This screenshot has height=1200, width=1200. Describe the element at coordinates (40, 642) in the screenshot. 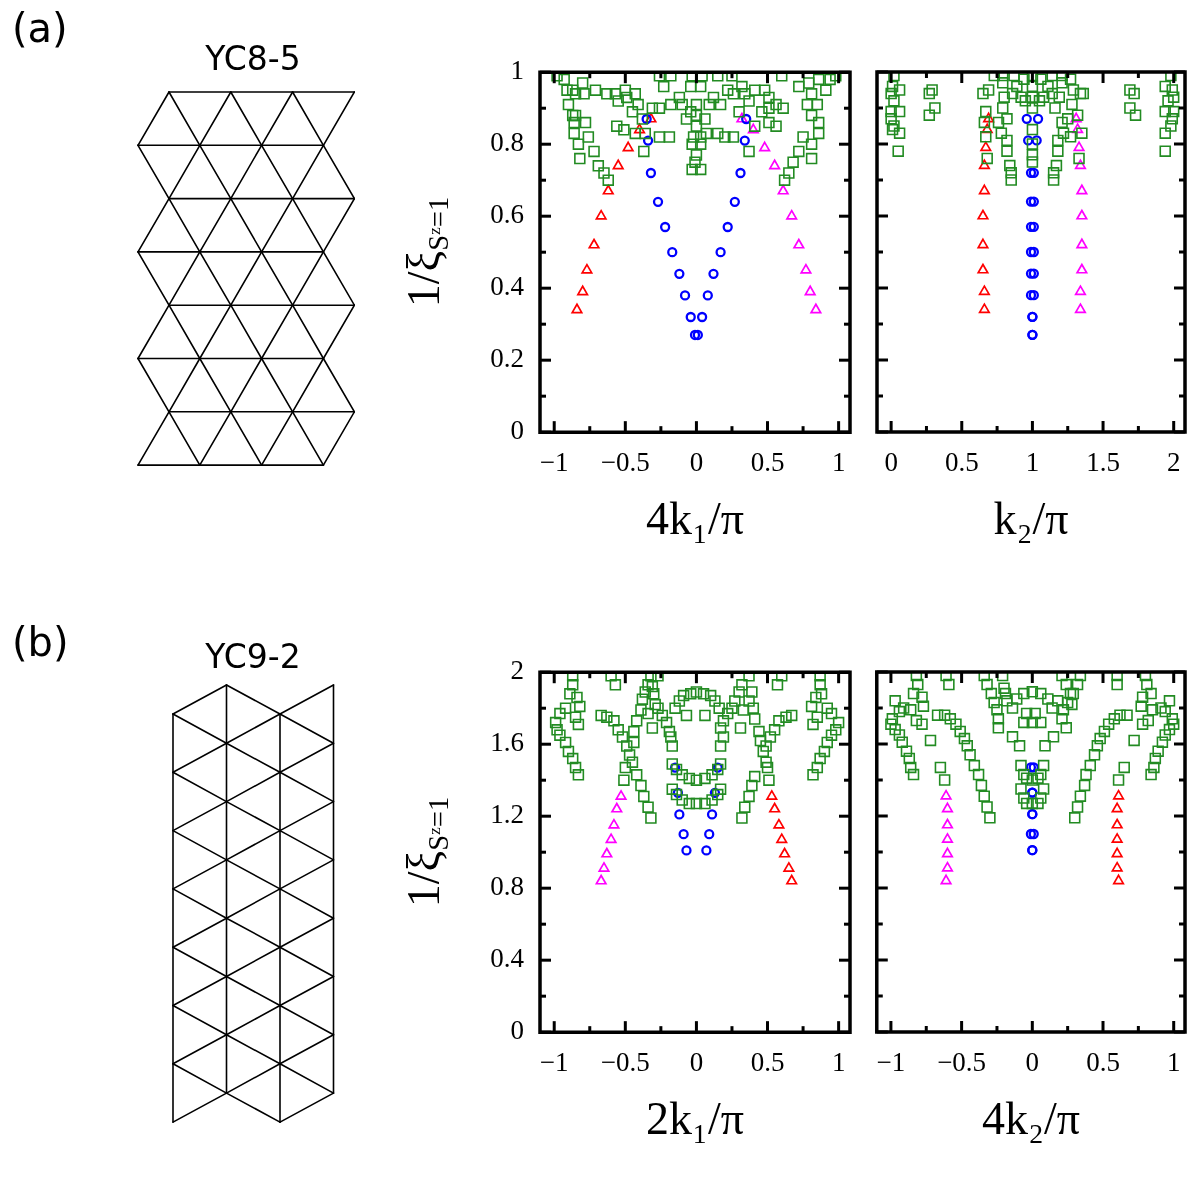

I see `text: (b)` at that location.